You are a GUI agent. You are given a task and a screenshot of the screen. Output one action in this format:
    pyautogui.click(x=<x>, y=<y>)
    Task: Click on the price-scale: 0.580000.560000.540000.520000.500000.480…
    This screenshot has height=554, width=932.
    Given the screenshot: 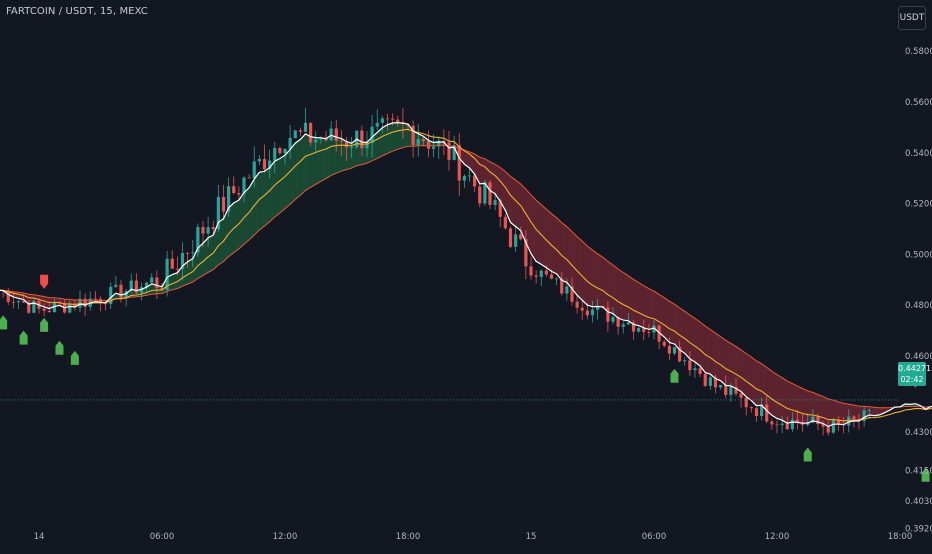 What is the action you would take?
    pyautogui.click(x=918, y=291)
    